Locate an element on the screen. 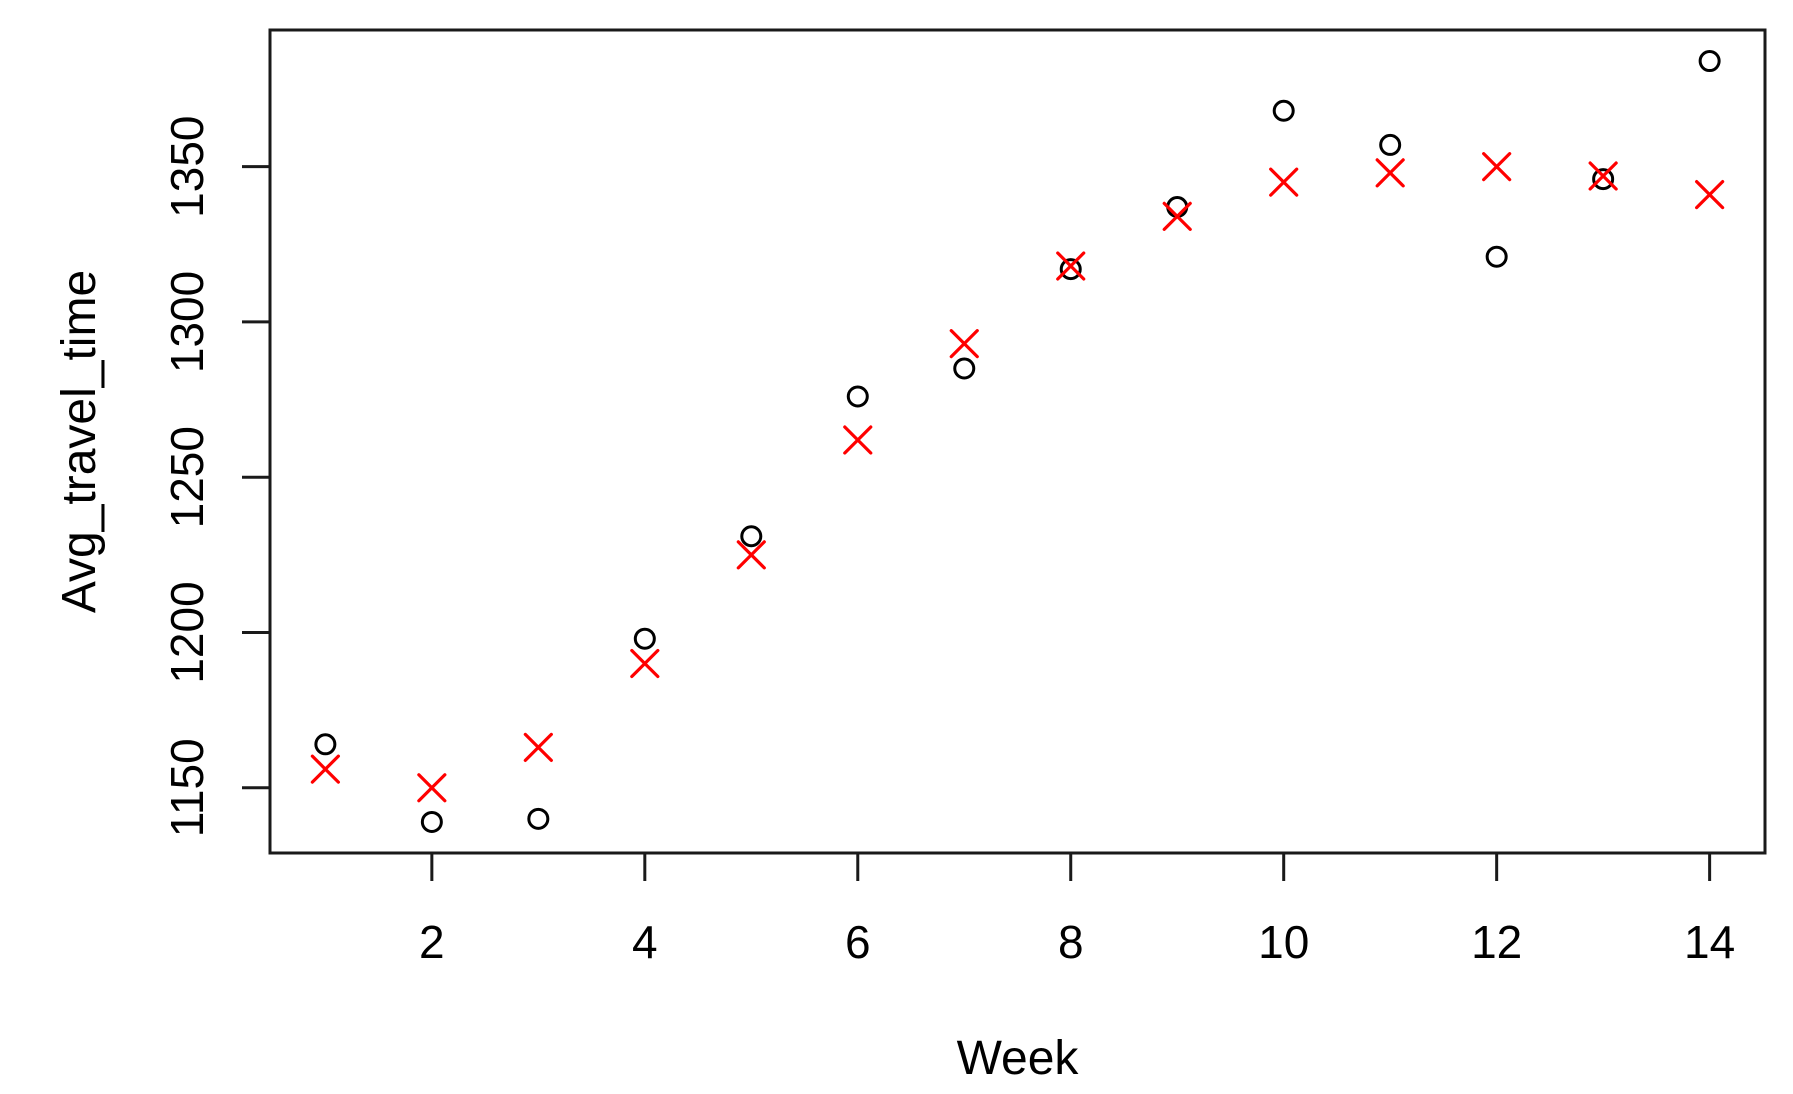  x-tick-label: 4 is located at coordinates (645, 942).